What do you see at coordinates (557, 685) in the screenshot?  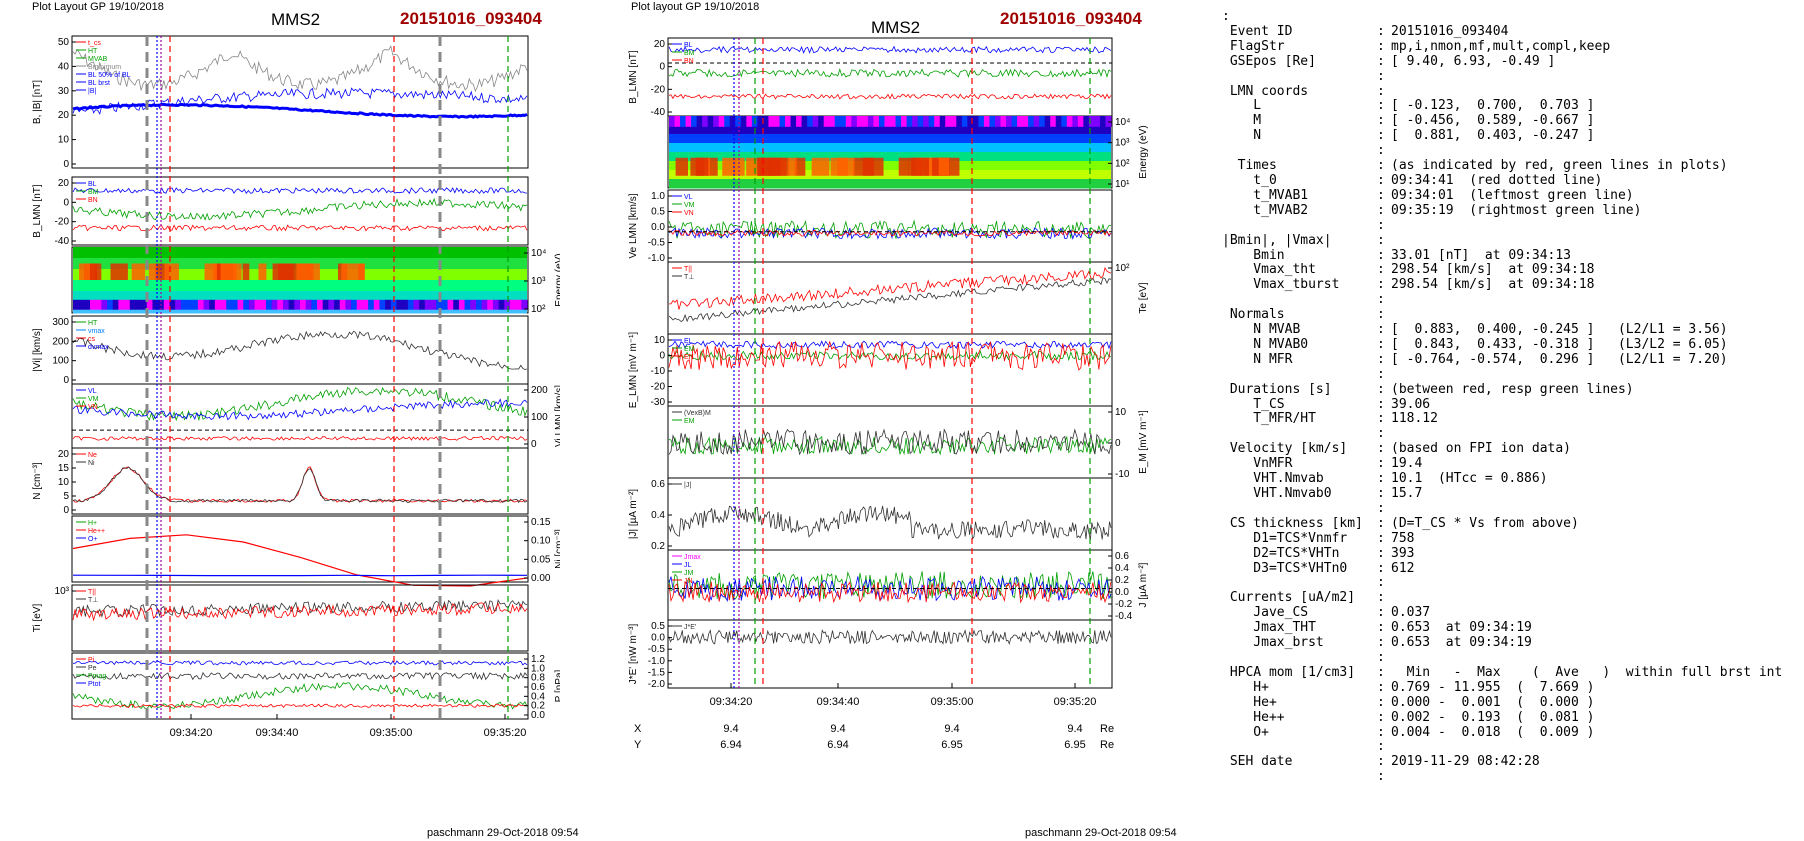 I see `axis-label: P [nPa]` at bounding box center [557, 685].